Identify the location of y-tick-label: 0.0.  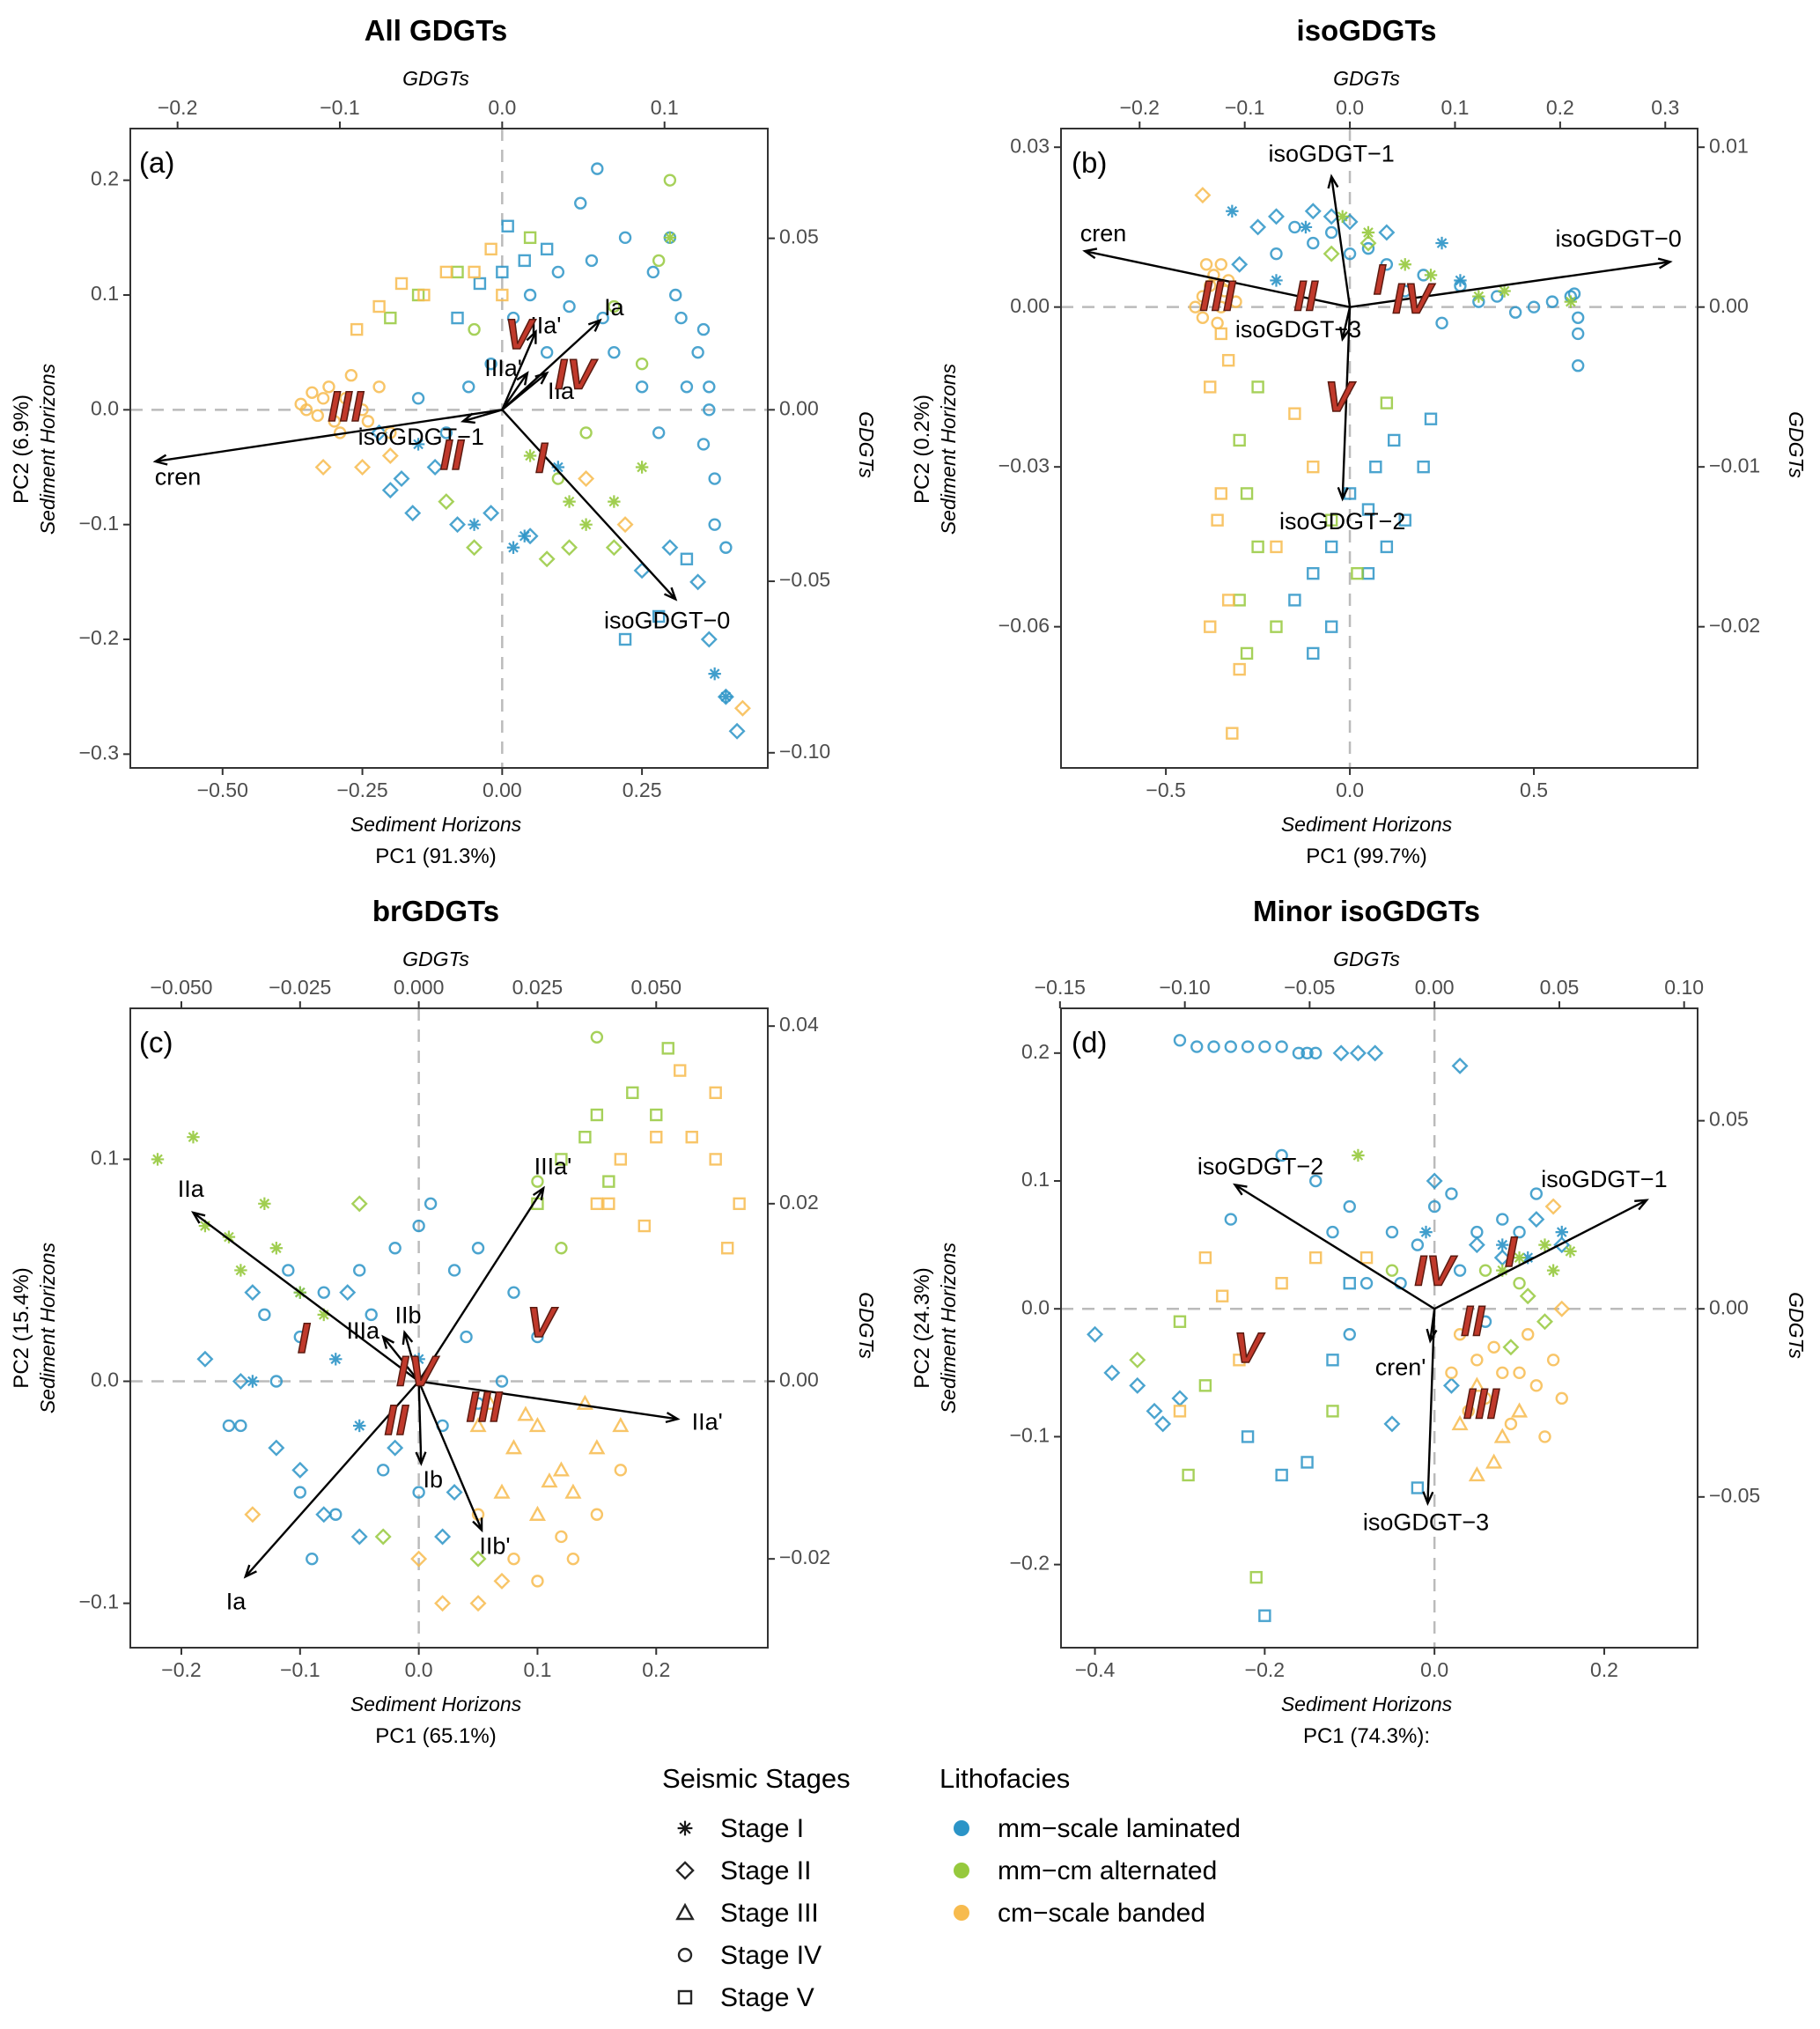
(105, 1380).